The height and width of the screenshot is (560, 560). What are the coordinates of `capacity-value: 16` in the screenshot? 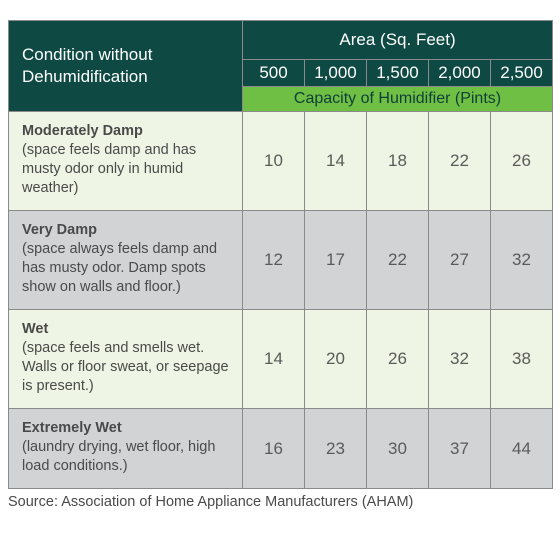 It's located at (273, 448).